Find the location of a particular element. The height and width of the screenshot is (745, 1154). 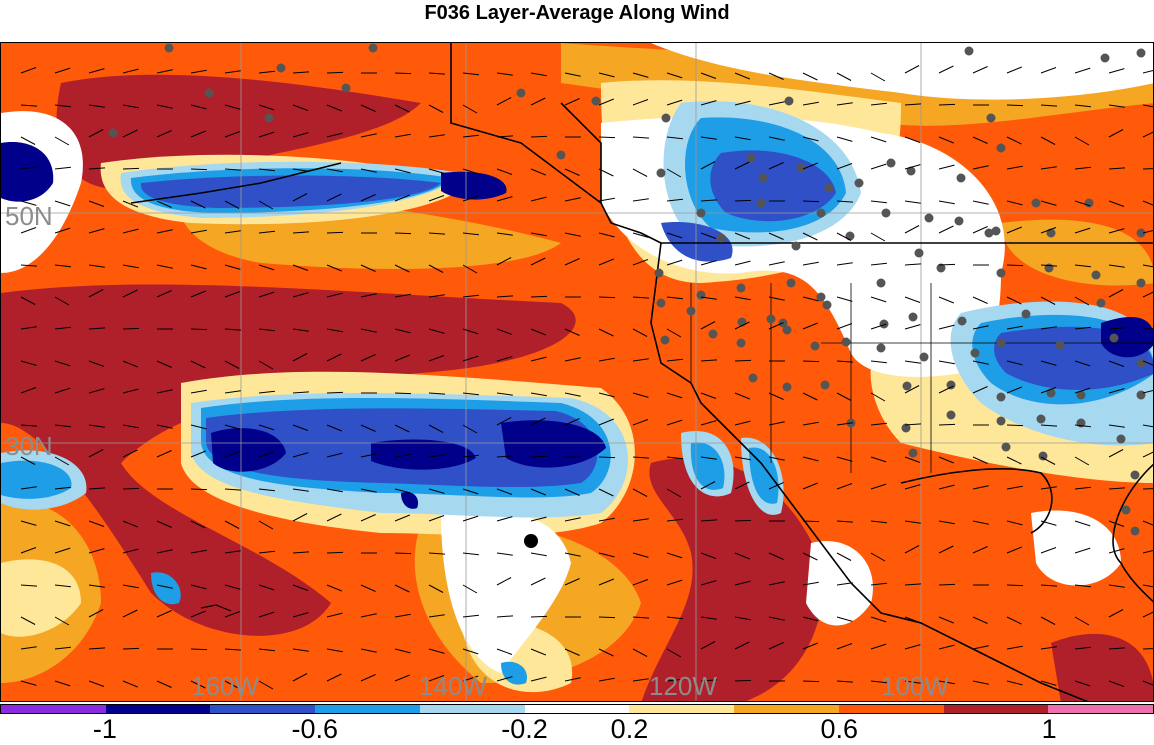

colorbar-tick-label: 0.6 is located at coordinates (839, 729).